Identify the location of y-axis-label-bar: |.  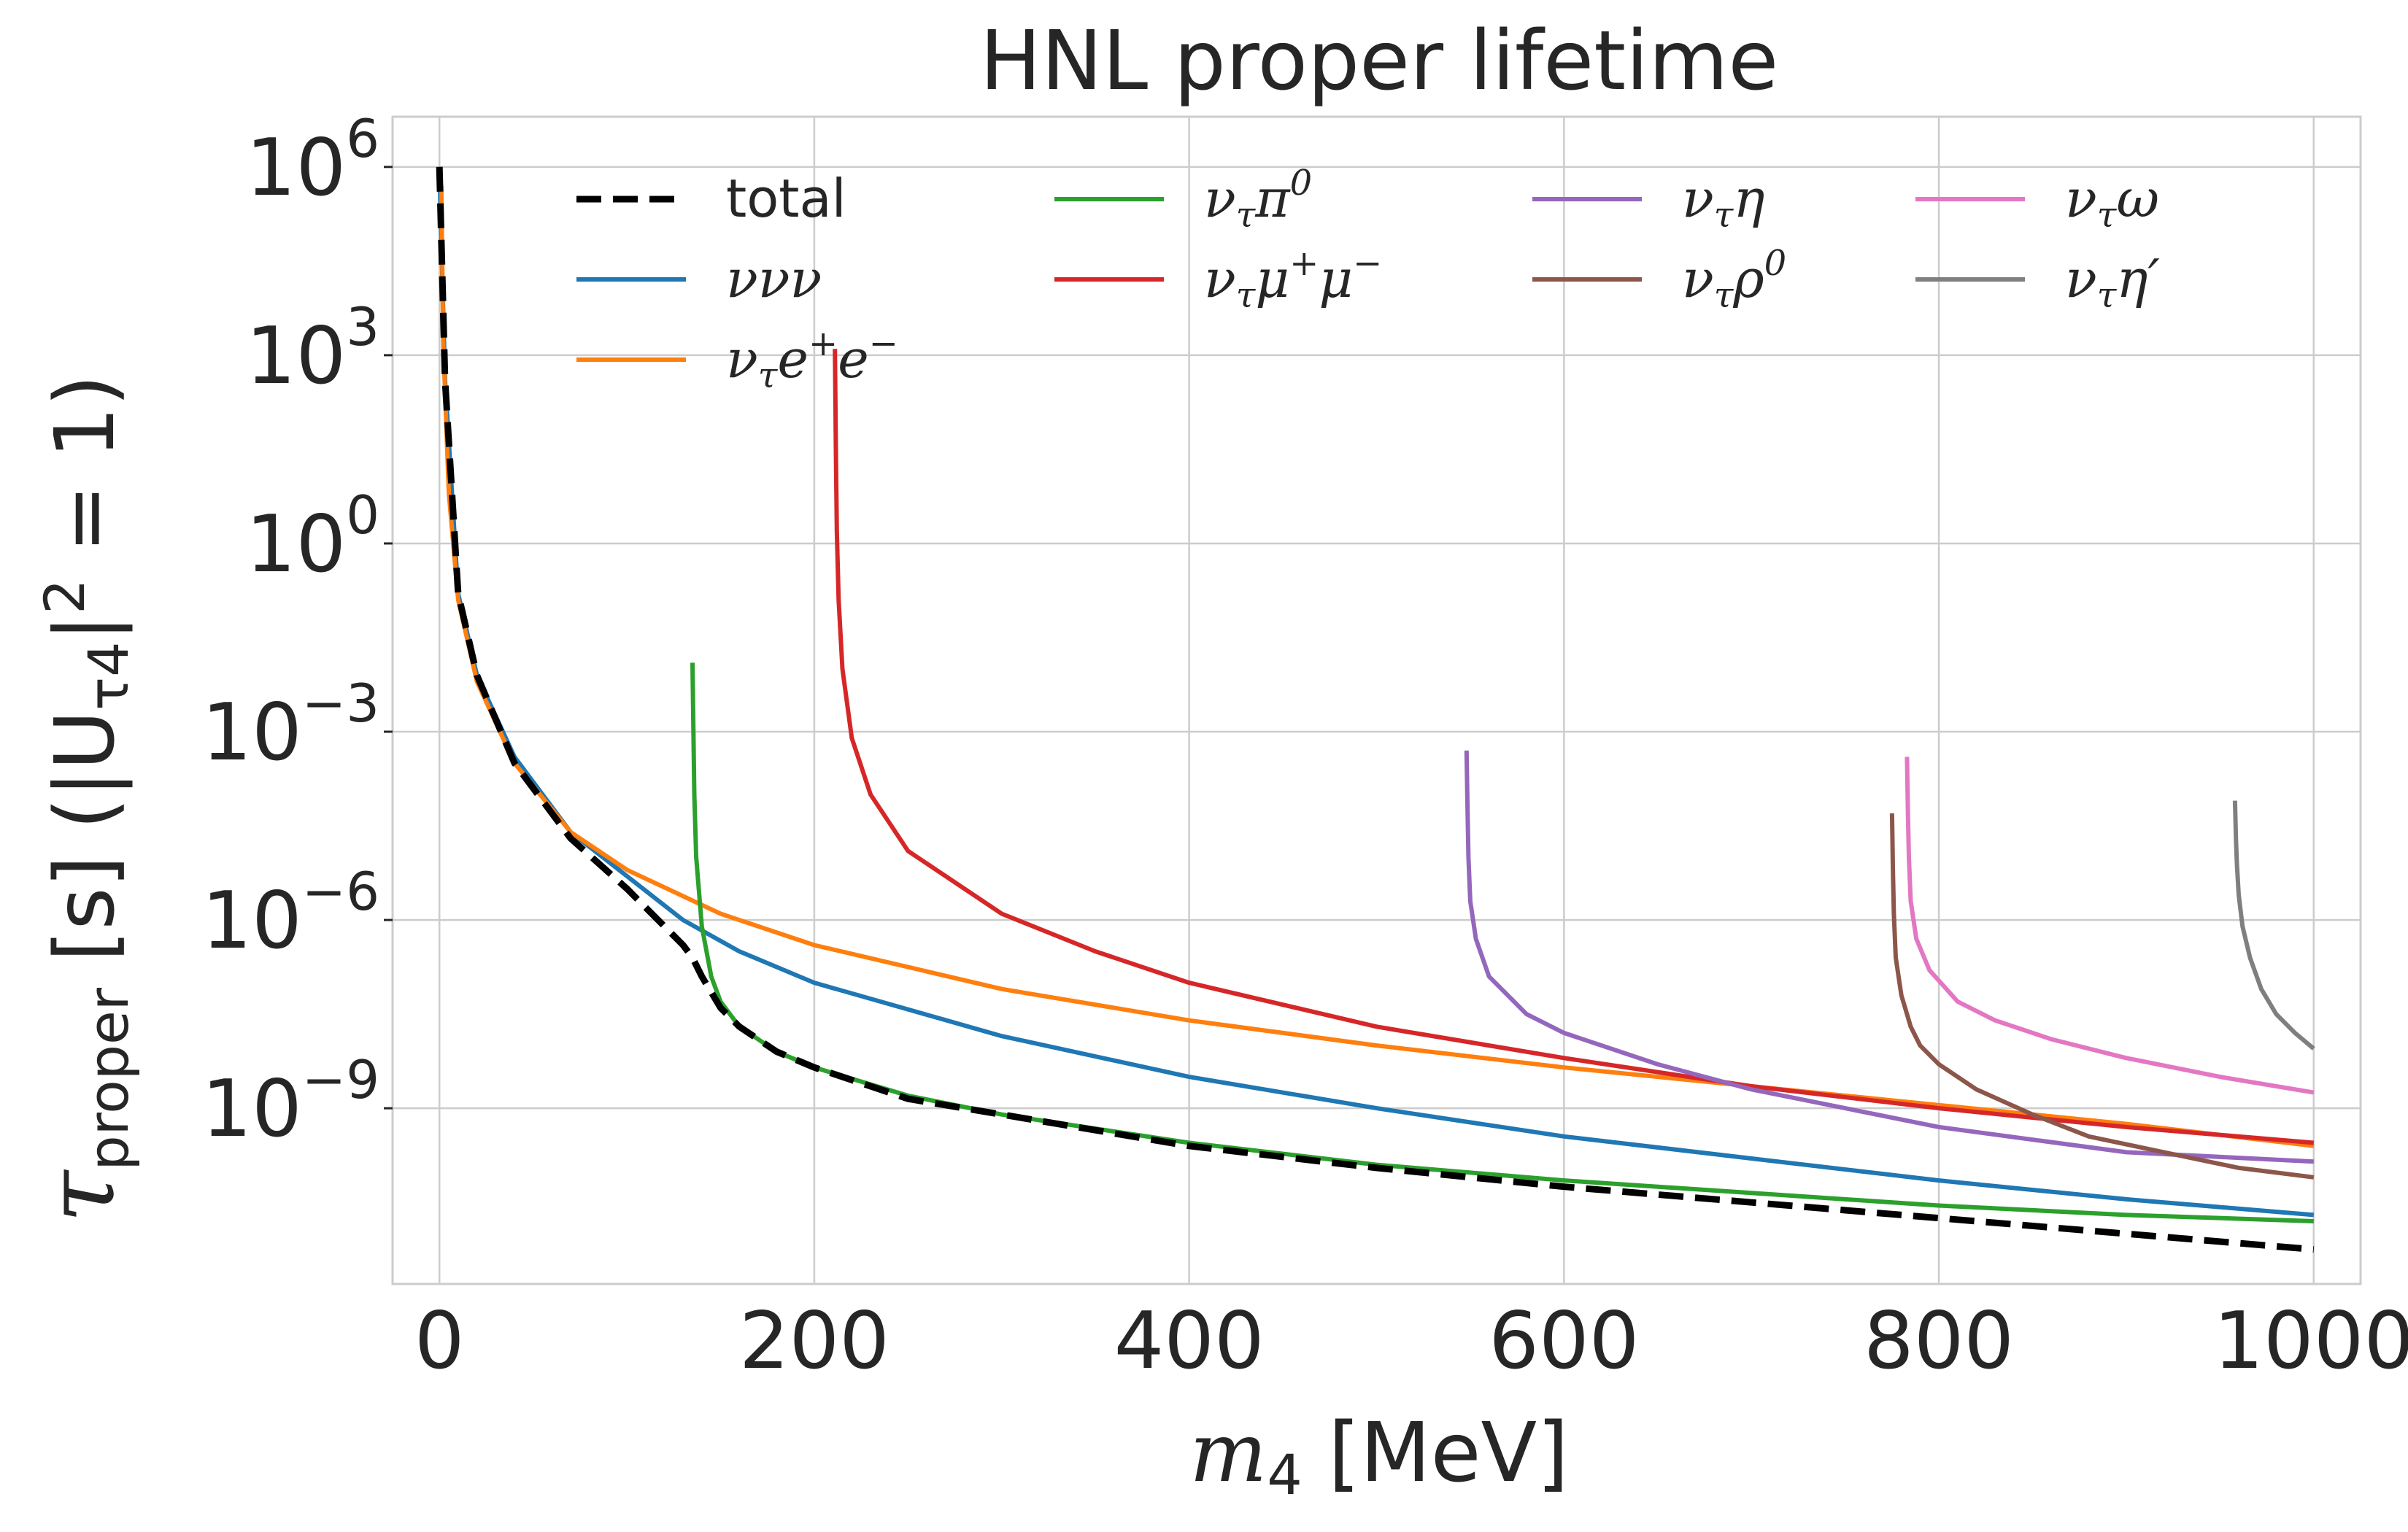
(85, 628).